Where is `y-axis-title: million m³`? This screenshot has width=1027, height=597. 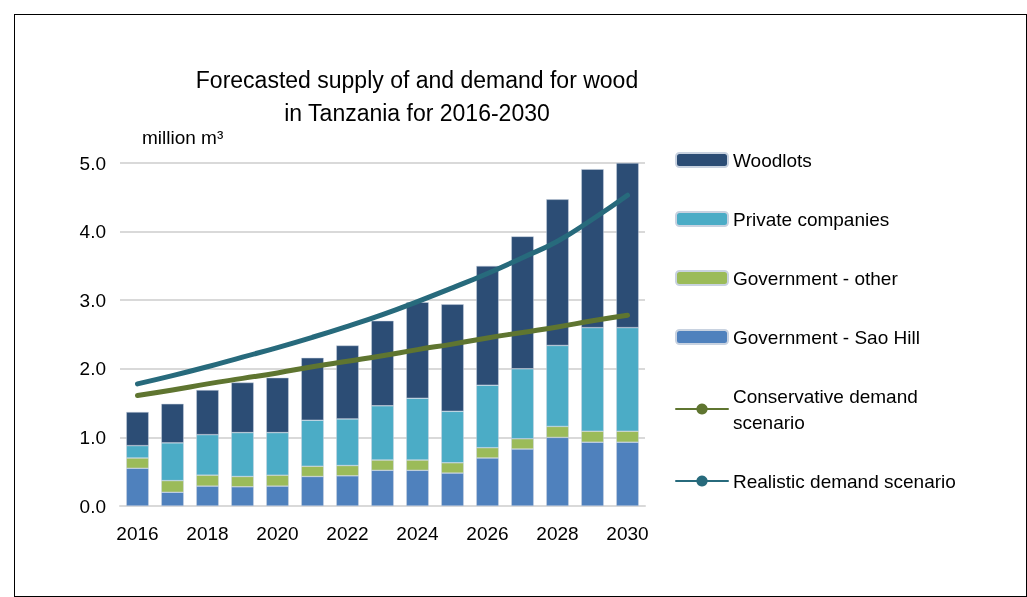
y-axis-title: million m³ is located at coordinates (183, 137).